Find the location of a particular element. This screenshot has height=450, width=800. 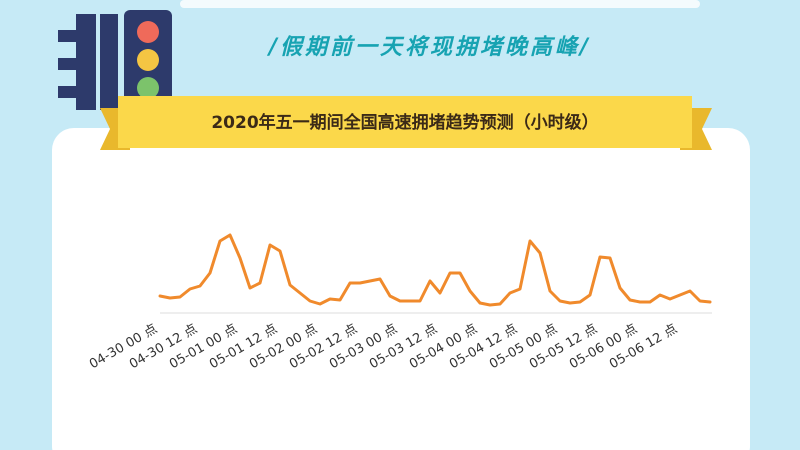

line-series is located at coordinates (435, 270).